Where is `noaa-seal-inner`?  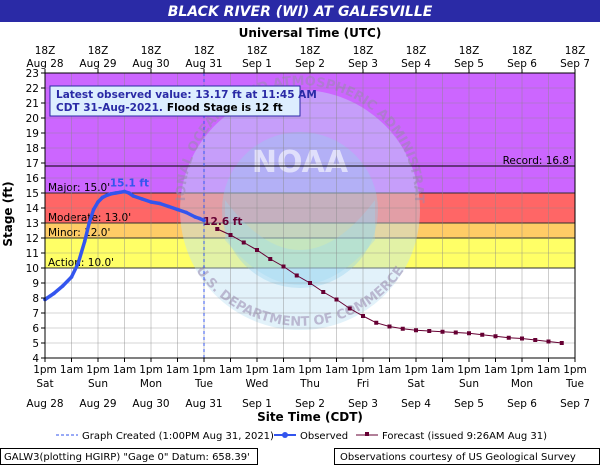
noaa-seal-inner is located at coordinates (300, 210).